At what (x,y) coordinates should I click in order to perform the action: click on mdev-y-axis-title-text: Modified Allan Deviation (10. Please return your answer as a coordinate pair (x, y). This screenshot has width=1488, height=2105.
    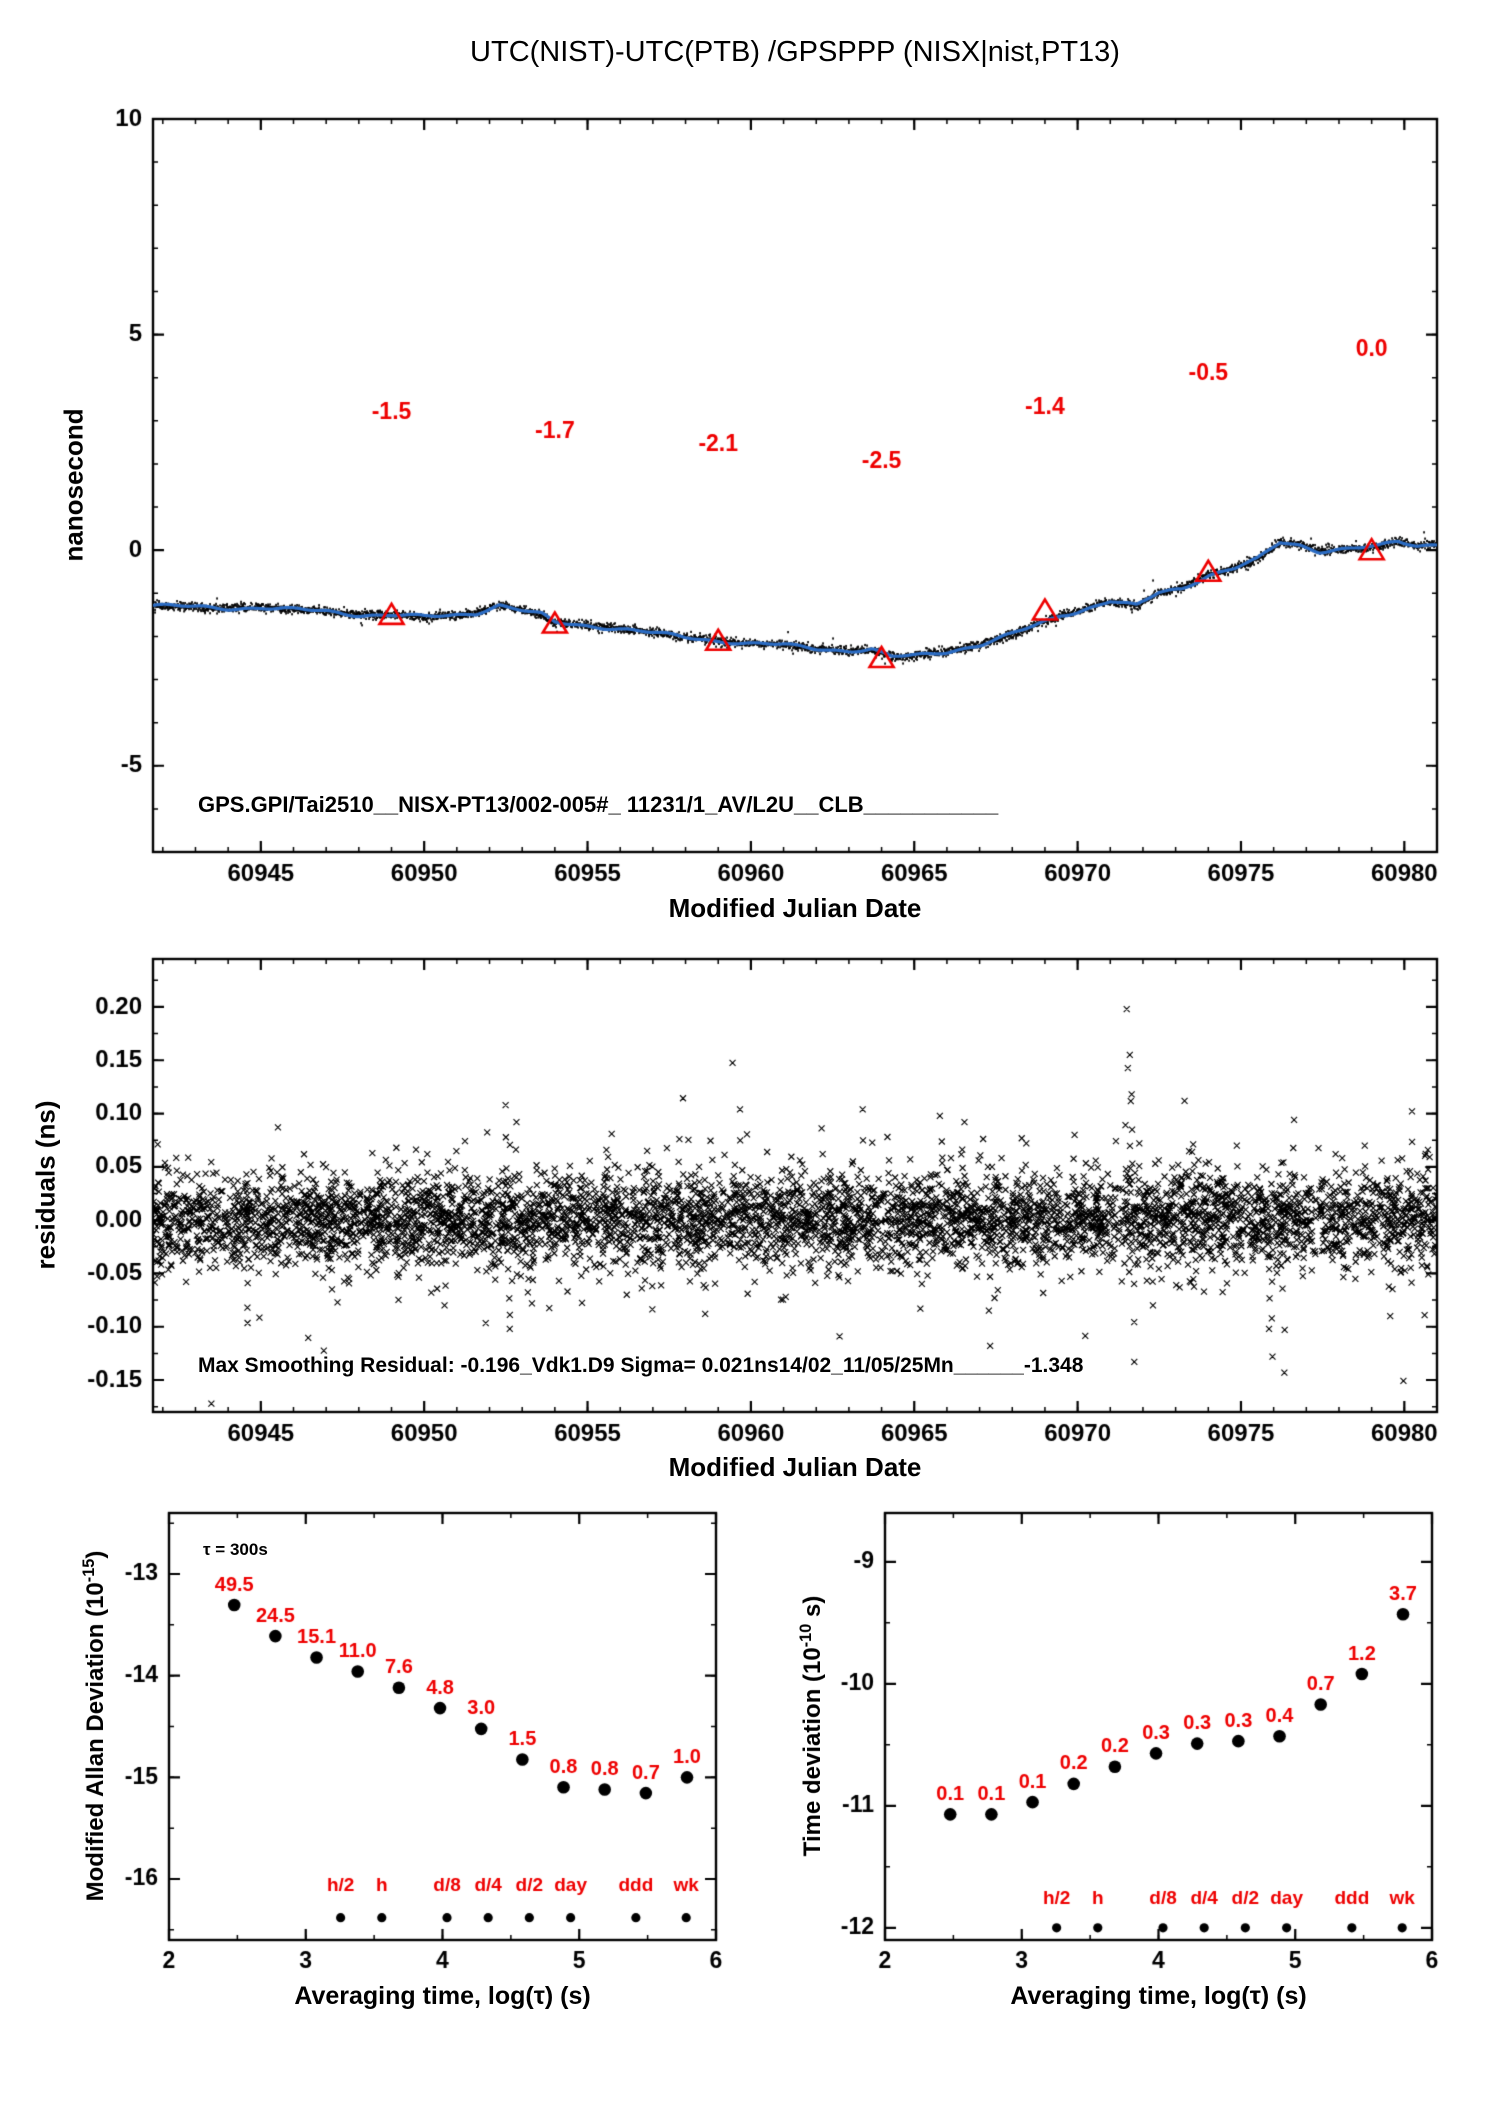
    Looking at the image, I should click on (95, 1742).